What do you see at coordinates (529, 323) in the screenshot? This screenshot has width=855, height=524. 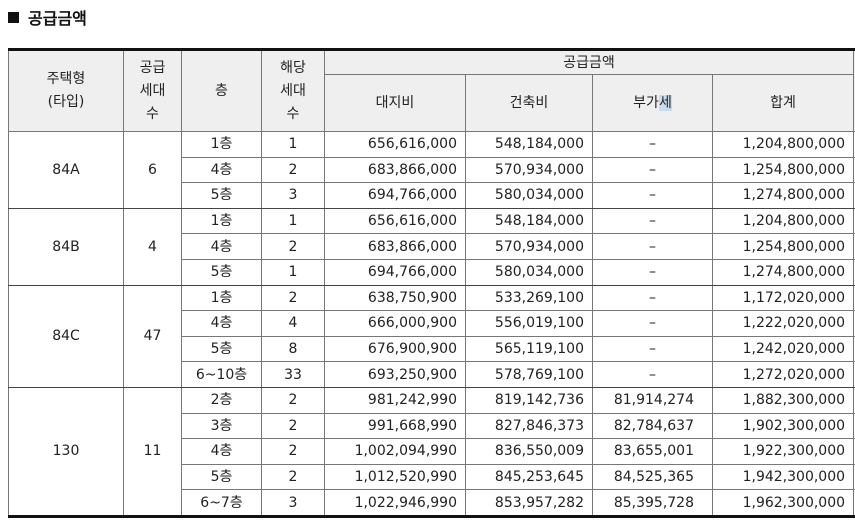 I see `building-cost-cell: 556,019,100` at bounding box center [529, 323].